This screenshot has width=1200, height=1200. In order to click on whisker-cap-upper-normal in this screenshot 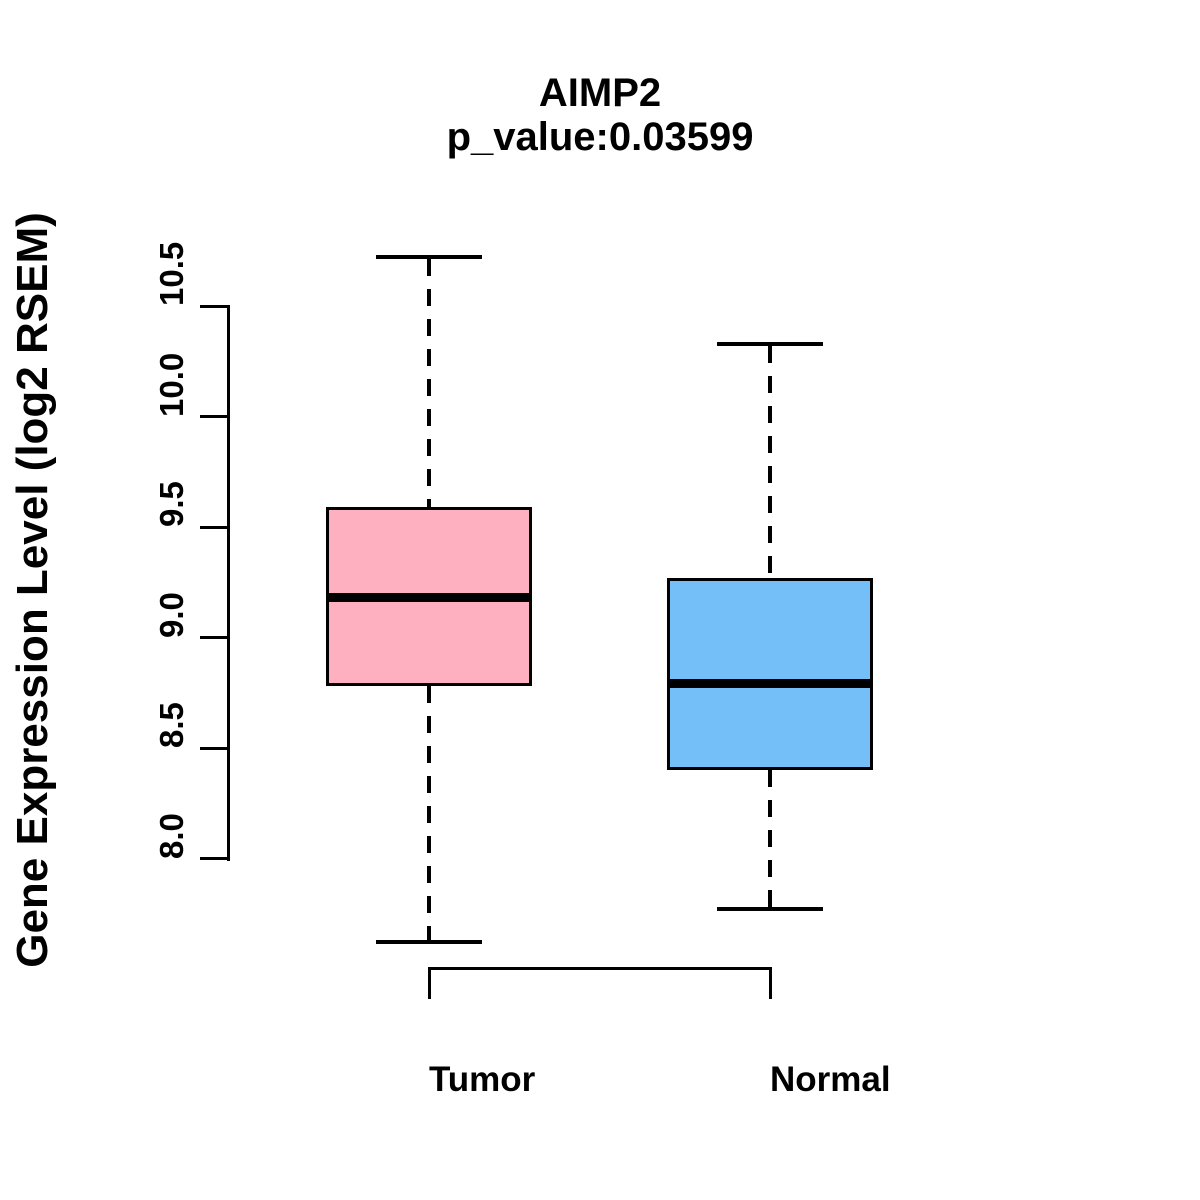, I will do `click(770, 344)`.